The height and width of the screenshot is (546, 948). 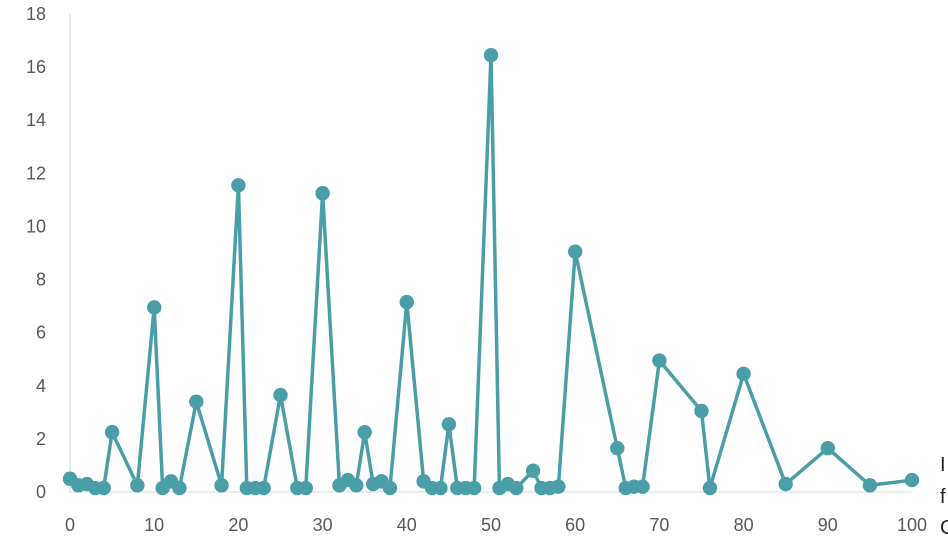 I want to click on cut-off-text-0: I, so click(x=943, y=465).